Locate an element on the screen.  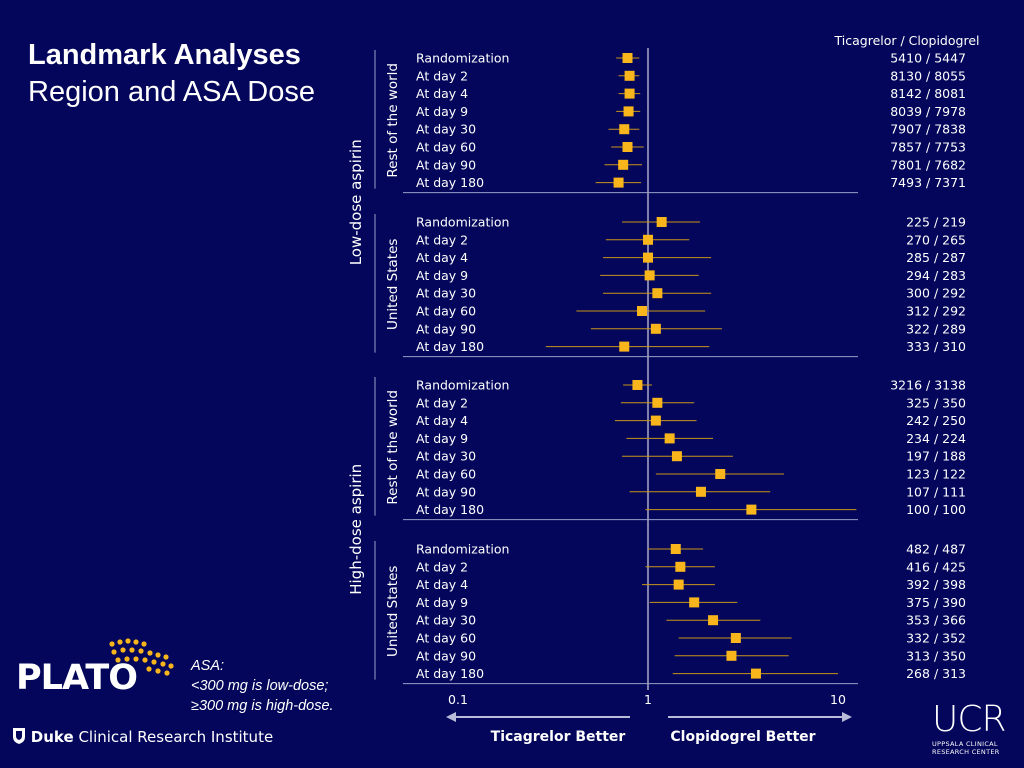
duke-logo: Duke Clinical Research Institute is located at coordinates (142, 736).